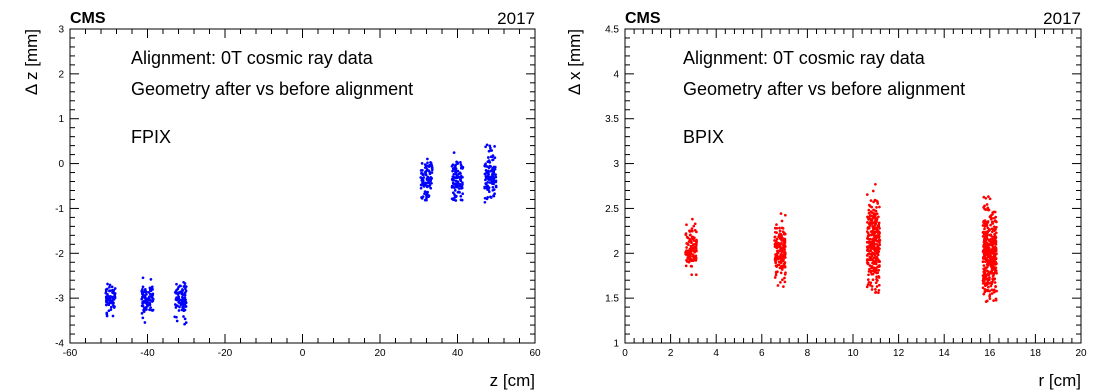 The height and width of the screenshot is (392, 1093). I want to click on bpix-x-tick-label: 14, so click(945, 353).